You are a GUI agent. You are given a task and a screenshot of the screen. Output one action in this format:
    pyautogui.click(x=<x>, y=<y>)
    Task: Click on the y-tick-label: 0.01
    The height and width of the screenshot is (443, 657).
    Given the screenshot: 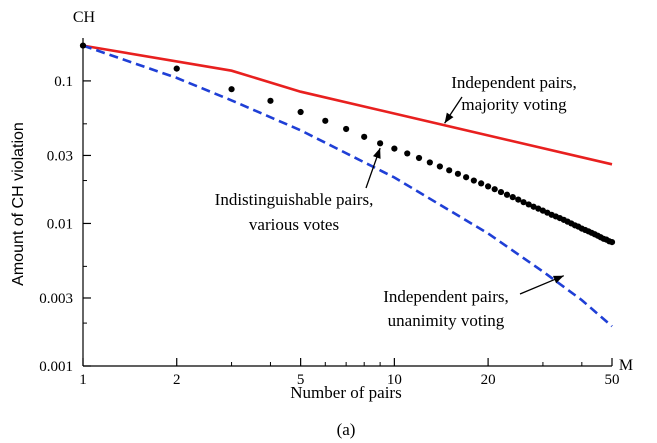 What is the action you would take?
    pyautogui.click(x=60, y=224)
    